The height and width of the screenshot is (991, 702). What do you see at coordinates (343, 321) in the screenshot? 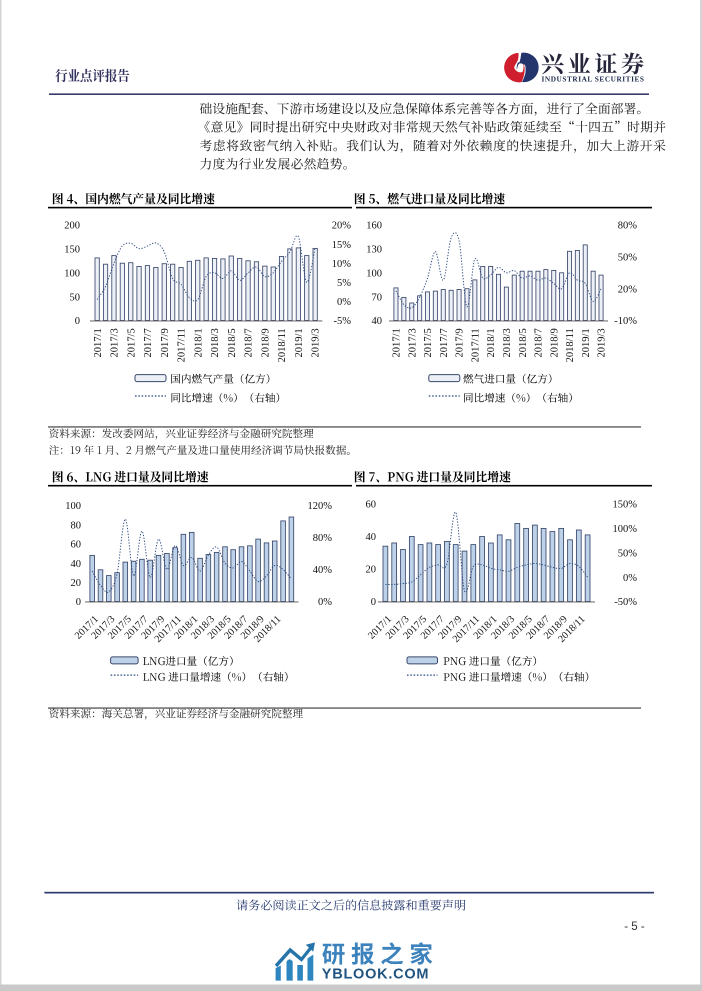
I see `svg-text: -5%` at bounding box center [343, 321].